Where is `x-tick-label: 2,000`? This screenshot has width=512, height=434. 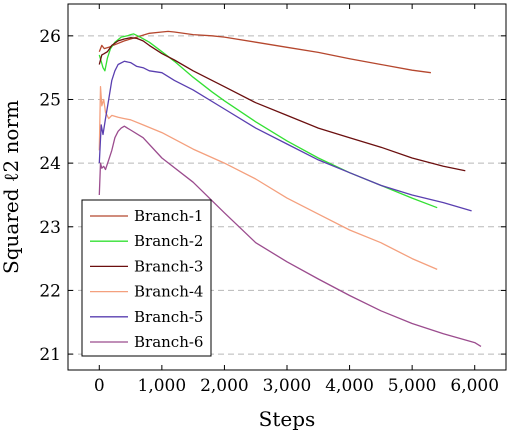 x-tick-label: 2,000 is located at coordinates (224, 386).